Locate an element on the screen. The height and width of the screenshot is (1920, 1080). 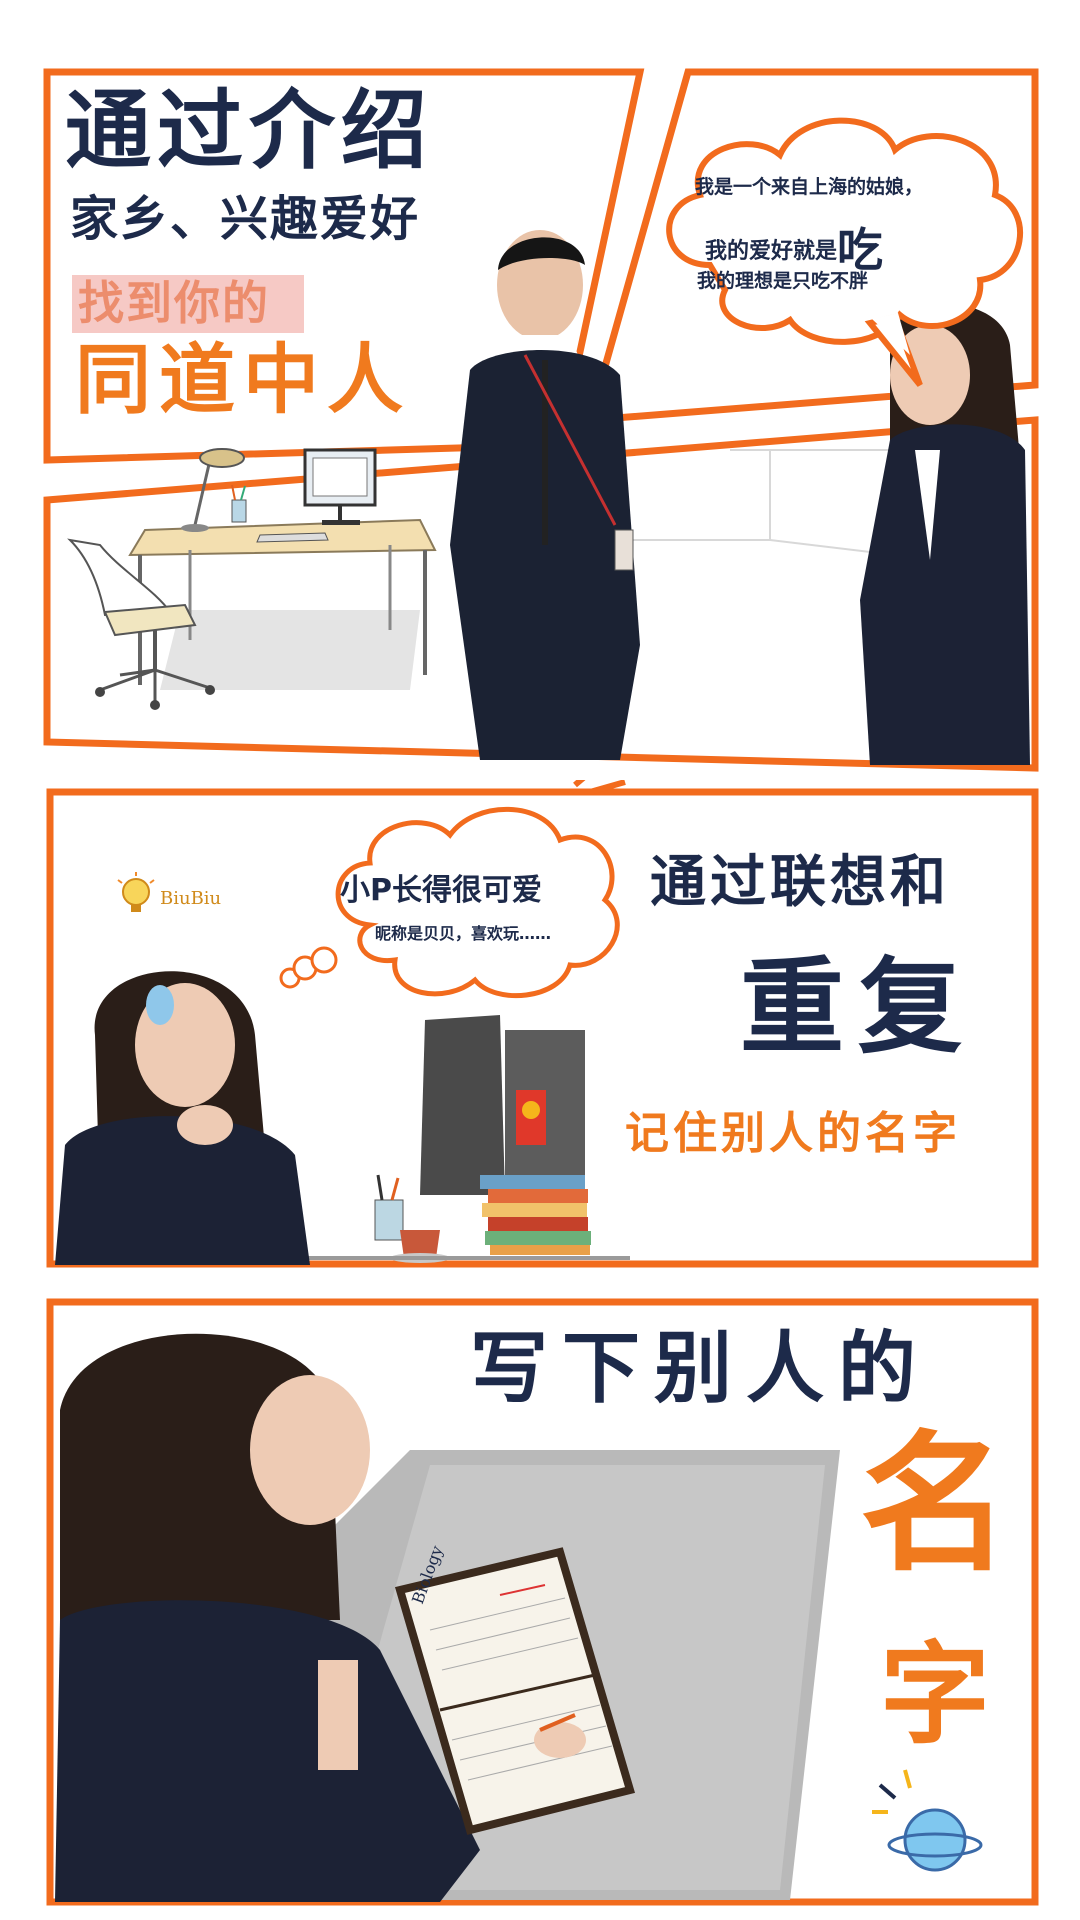
panel3-headline-char1: 名 is located at coordinates (935, 1505).